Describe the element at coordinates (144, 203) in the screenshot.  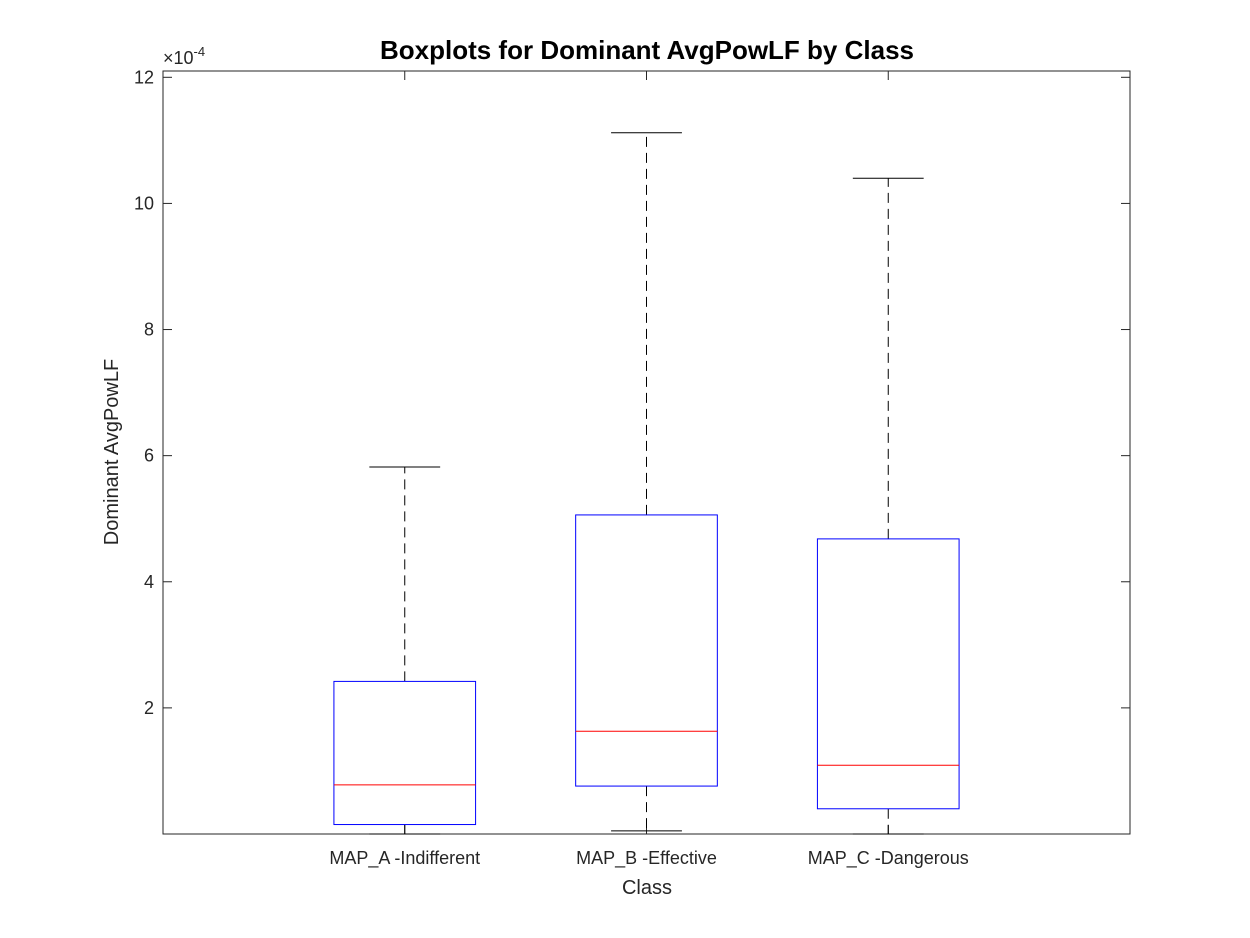
I see `y-tick-label: 10` at that location.